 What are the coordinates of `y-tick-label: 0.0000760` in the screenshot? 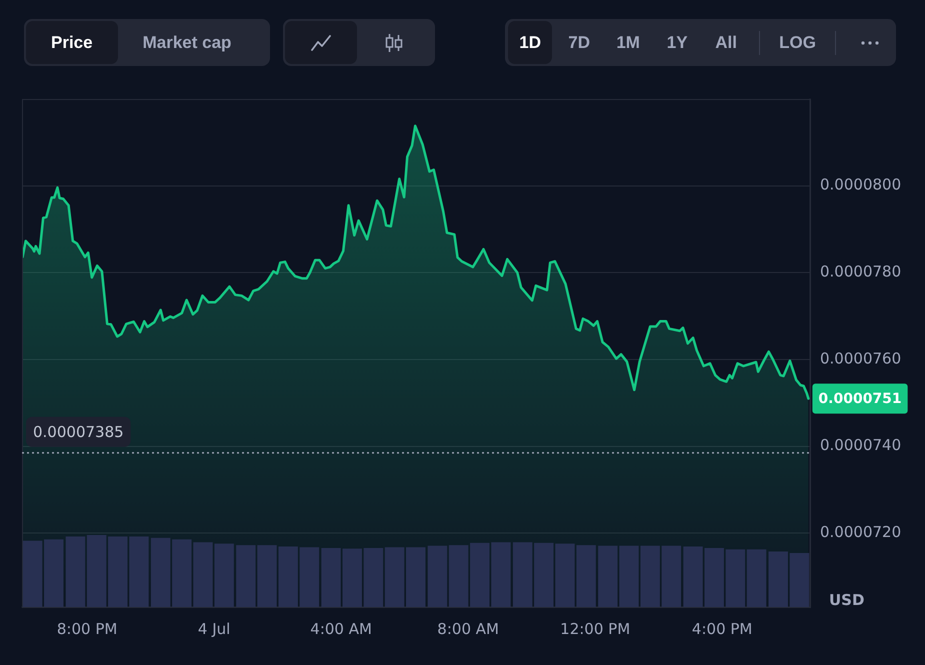 It's located at (861, 358).